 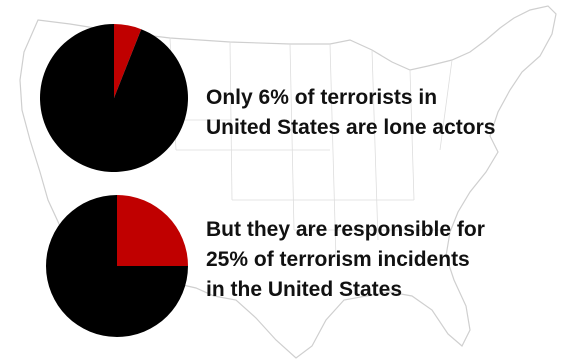 I want to click on caption-line: in the United States, so click(x=345, y=290).